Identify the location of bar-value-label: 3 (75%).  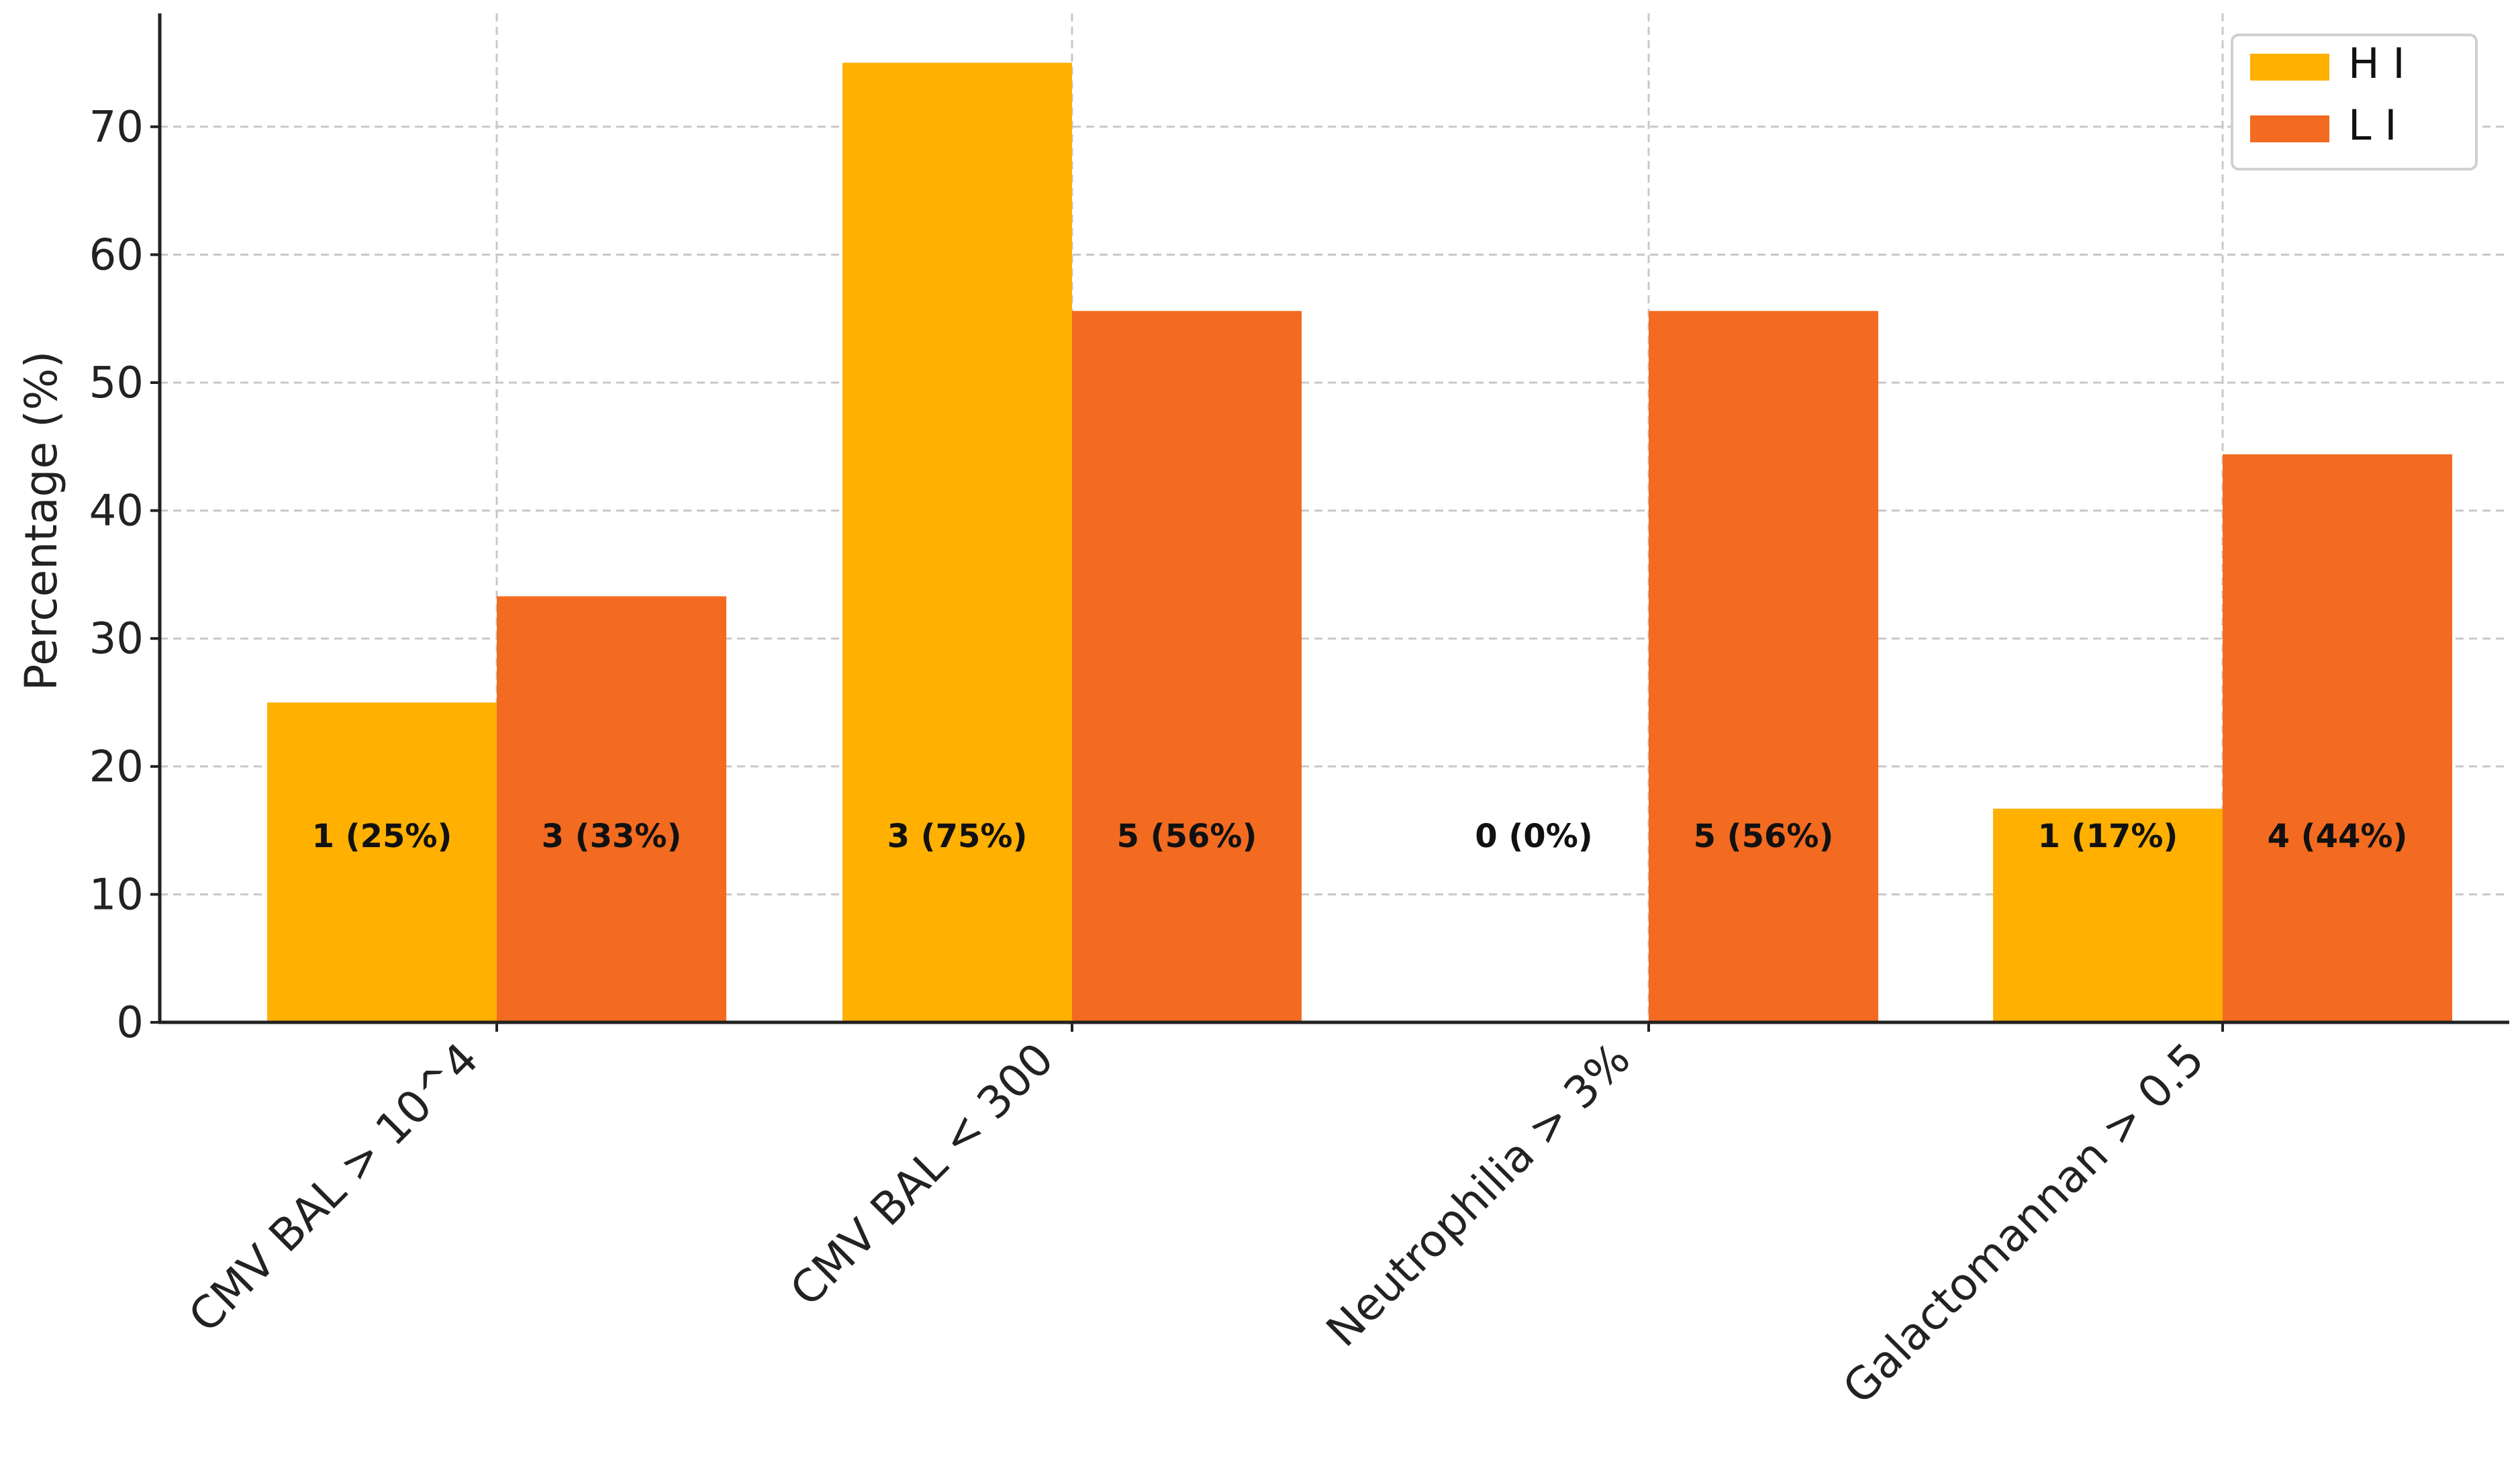
(957, 837).